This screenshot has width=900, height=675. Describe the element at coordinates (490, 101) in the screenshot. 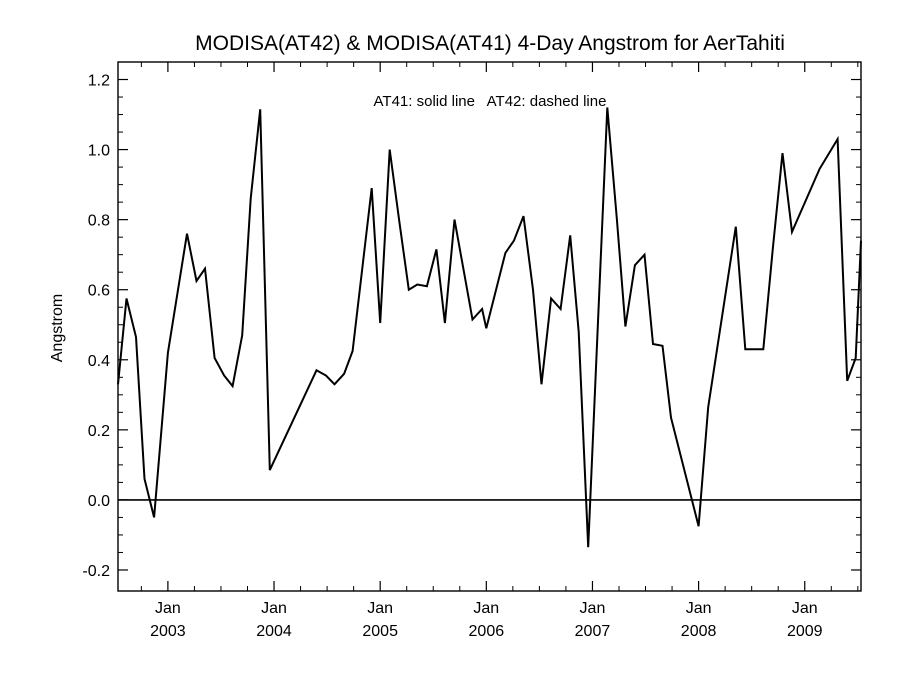

I see `chart-annotation: AT41: solid line AT42: dashed line` at that location.